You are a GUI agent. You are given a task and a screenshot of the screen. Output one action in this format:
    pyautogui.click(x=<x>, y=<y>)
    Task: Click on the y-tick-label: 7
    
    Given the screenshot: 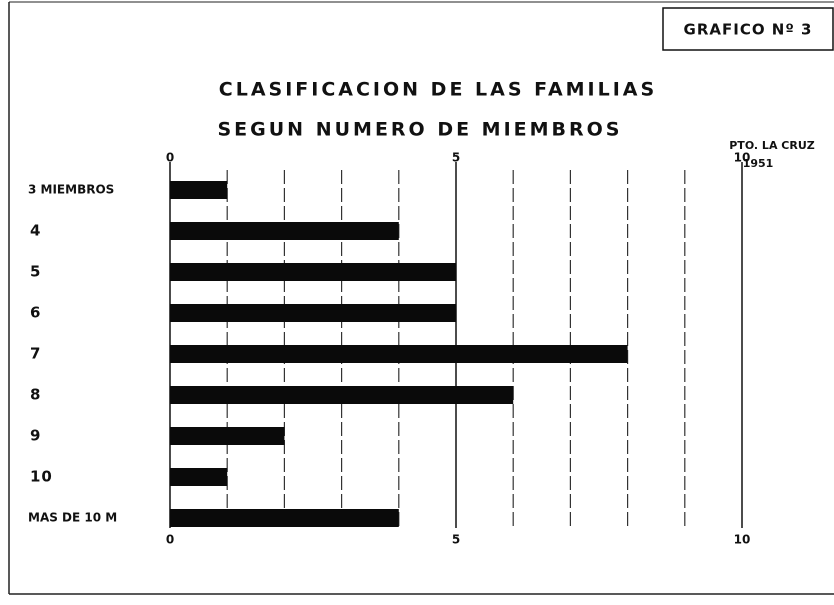 What is the action you would take?
    pyautogui.click(x=35, y=354)
    